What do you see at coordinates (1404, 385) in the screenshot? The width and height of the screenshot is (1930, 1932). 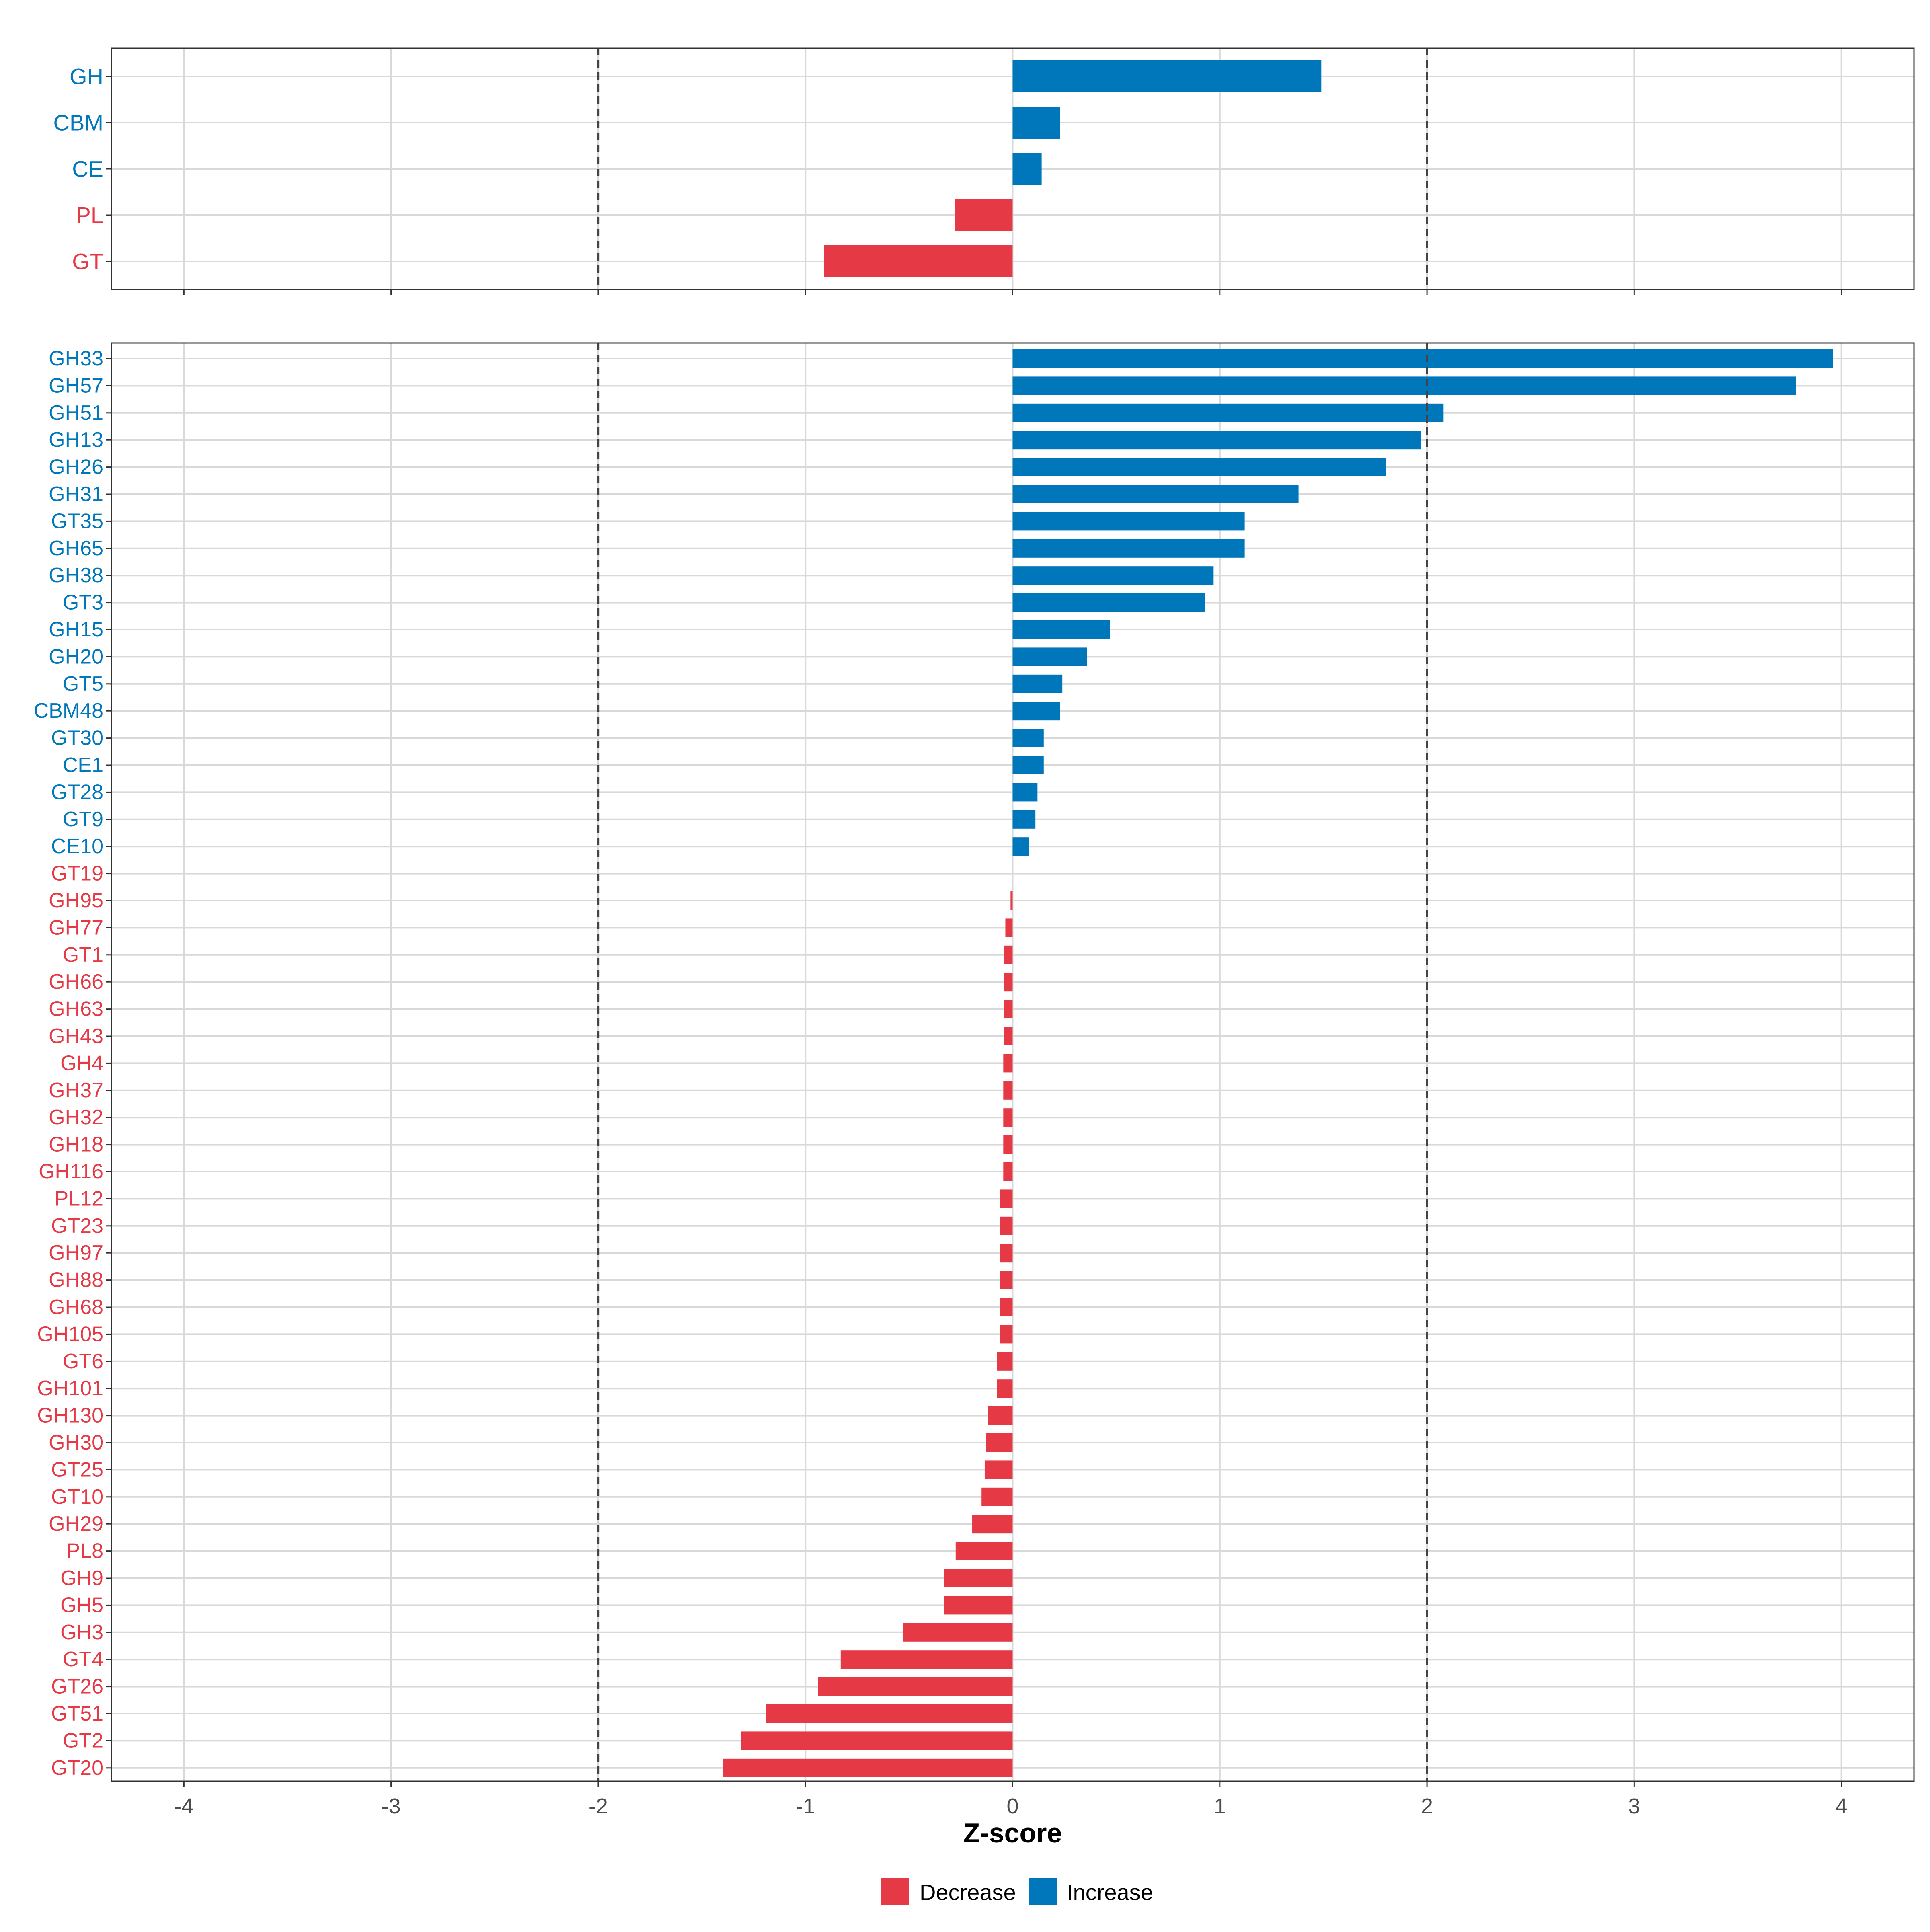 I see `bar-gh57` at bounding box center [1404, 385].